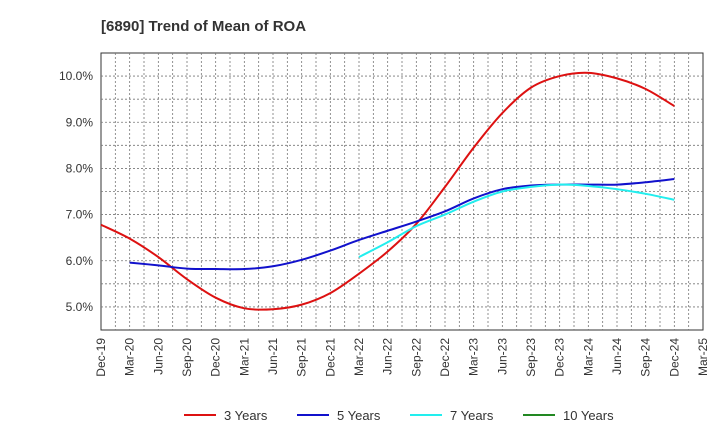  I want to click on y-tick-label: 8.0%, so click(80, 168).